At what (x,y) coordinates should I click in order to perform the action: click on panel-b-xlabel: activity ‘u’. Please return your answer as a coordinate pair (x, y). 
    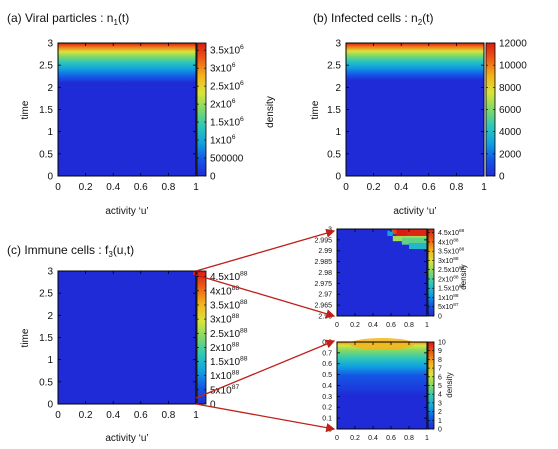
    Looking at the image, I should click on (414, 211).